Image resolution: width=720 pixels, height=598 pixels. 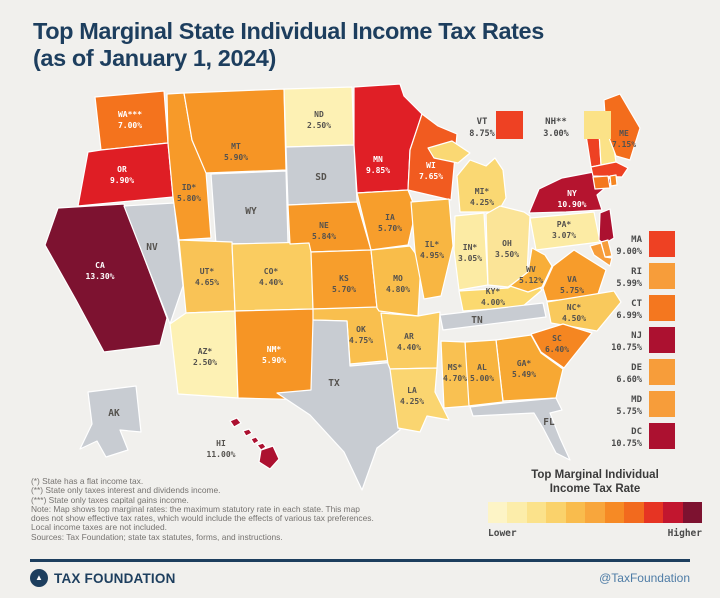 I want to click on state-ak, so click(x=110, y=421).